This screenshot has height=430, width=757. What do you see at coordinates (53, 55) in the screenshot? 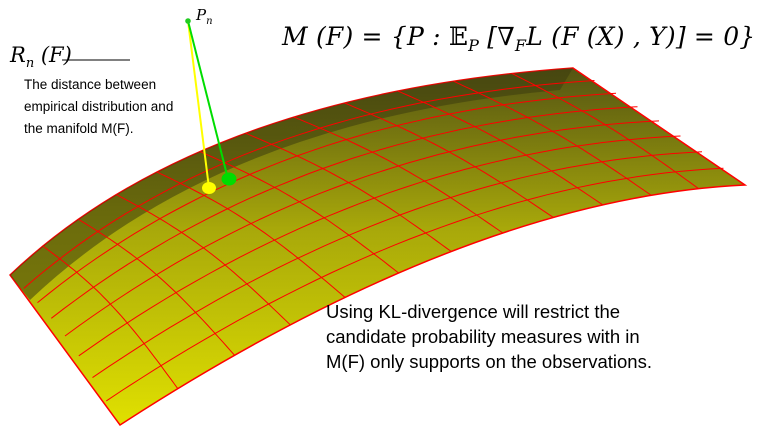
I see `rn-arg: (F)` at bounding box center [53, 55].